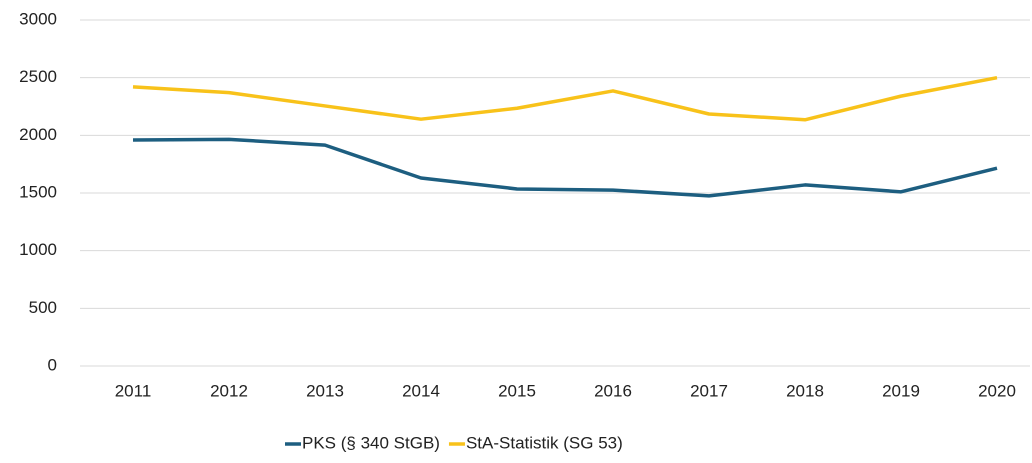 This screenshot has width=1032, height=463. Describe the element at coordinates (229, 390) in the screenshot. I see `x-tick-label: 2012` at that location.